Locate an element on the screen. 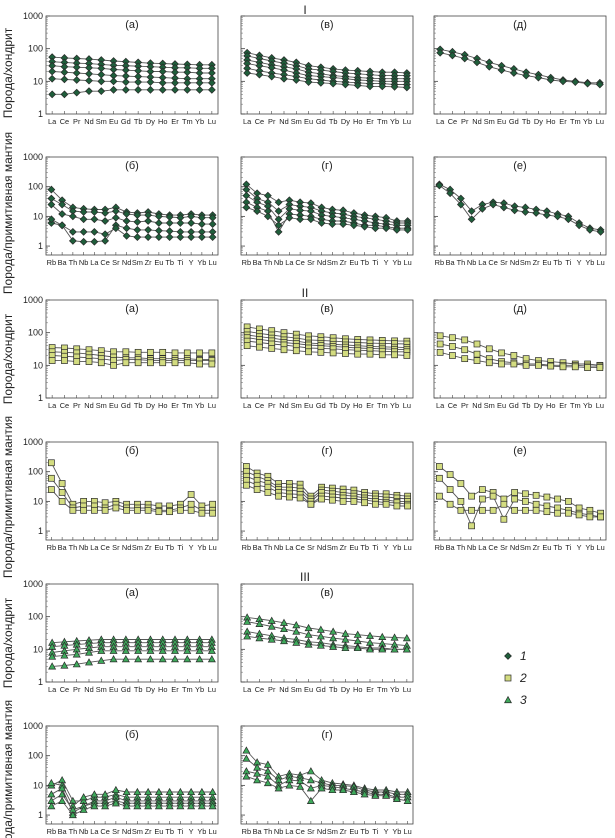 The width and height of the screenshot is (615, 838). row-label-spider-I: Порода/примитивная мантия is located at coordinates (8, 213).